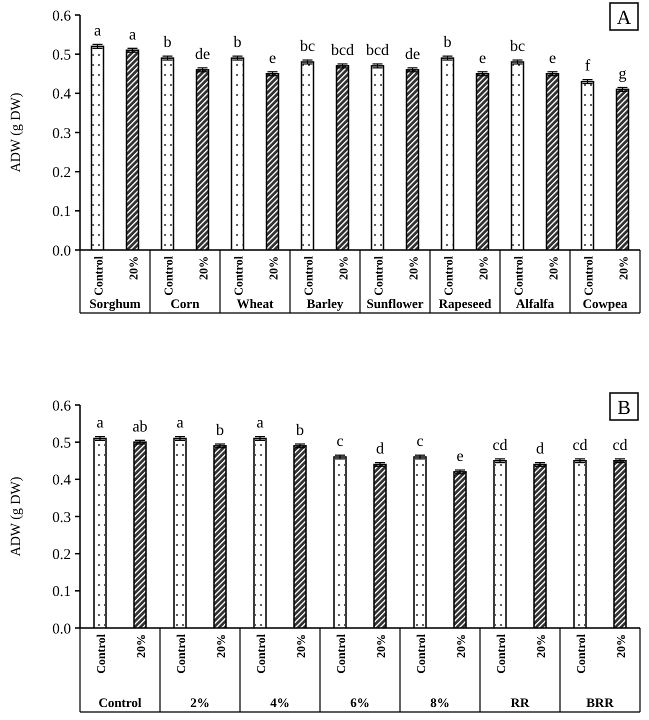 This screenshot has height=720, width=649. What do you see at coordinates (440, 702) in the screenshot?
I see `x-tick-label: 8%` at bounding box center [440, 702].